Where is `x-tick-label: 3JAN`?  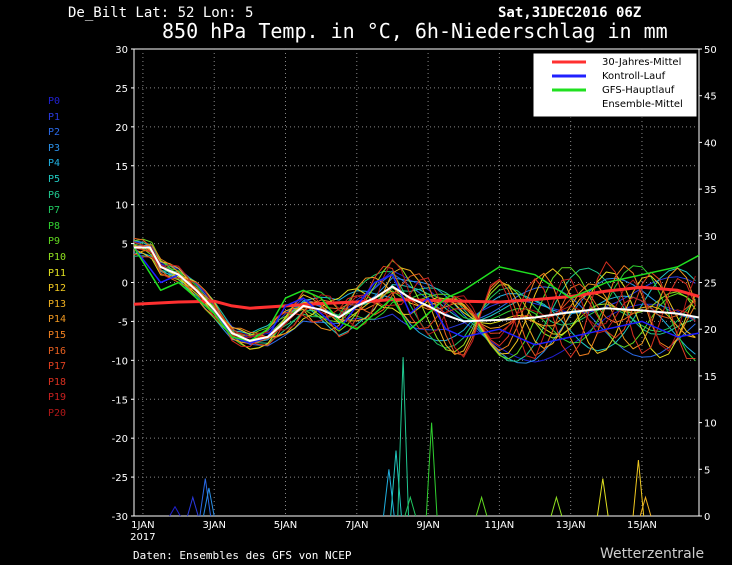
x-tick-label: 3JAN is located at coordinates (213, 525).